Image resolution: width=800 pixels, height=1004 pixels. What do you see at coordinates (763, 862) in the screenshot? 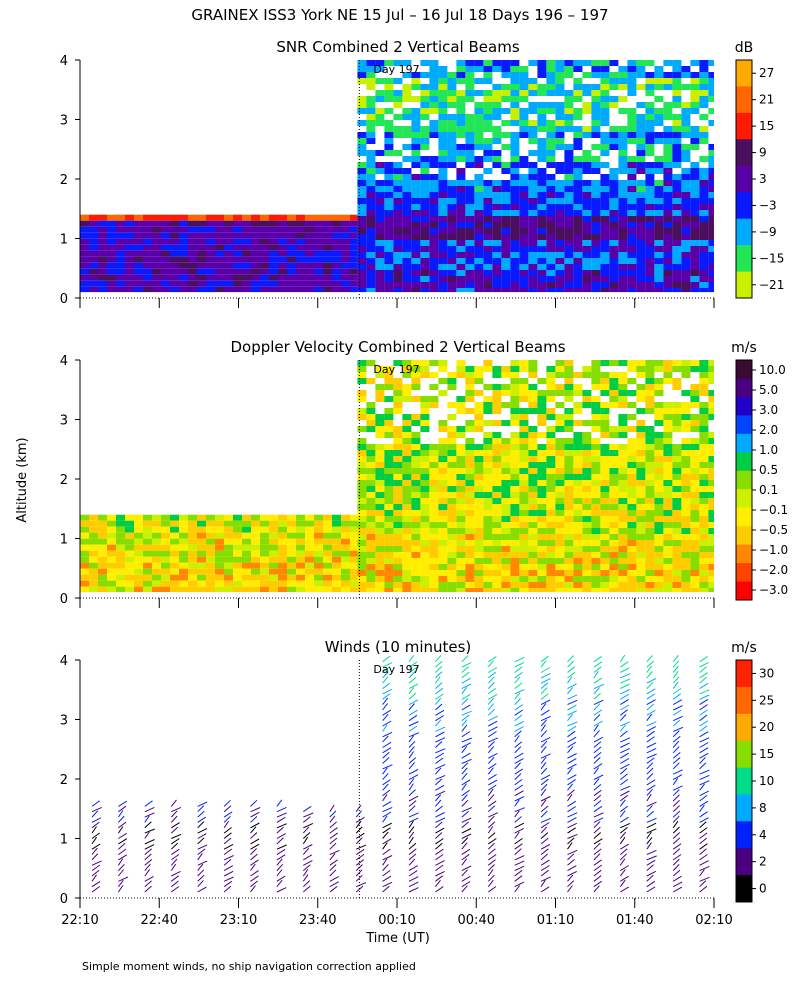
I see `colorbar-tick-label: 2` at bounding box center [763, 862].